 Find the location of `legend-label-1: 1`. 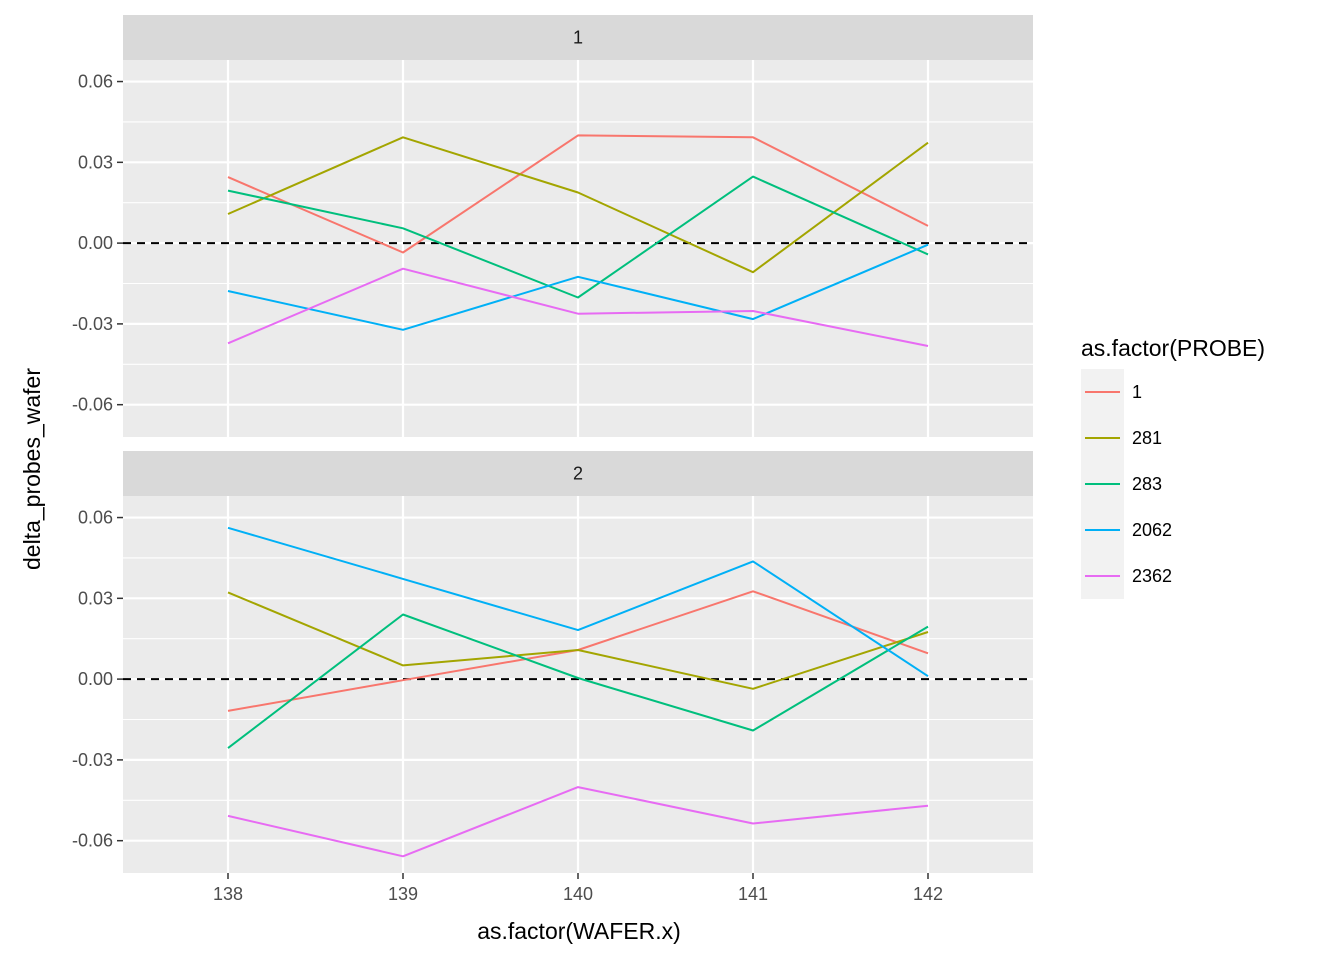

legend-label-1: 1 is located at coordinates (1137, 392).